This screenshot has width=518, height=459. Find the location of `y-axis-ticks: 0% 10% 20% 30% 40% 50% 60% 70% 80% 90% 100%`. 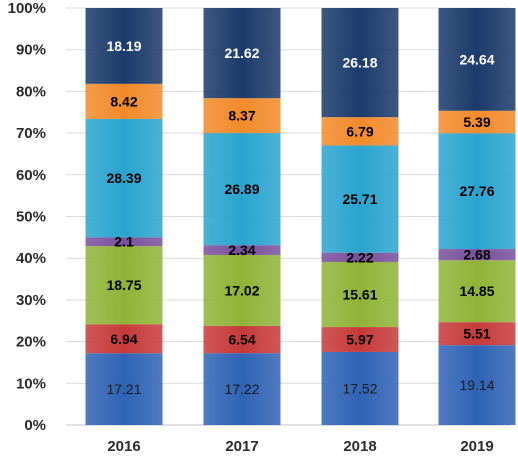

y-axis-ticks: 0% 10% 20% 30% 40% 50% 60% 70% 80% 90% 100% is located at coordinates (27, 217).